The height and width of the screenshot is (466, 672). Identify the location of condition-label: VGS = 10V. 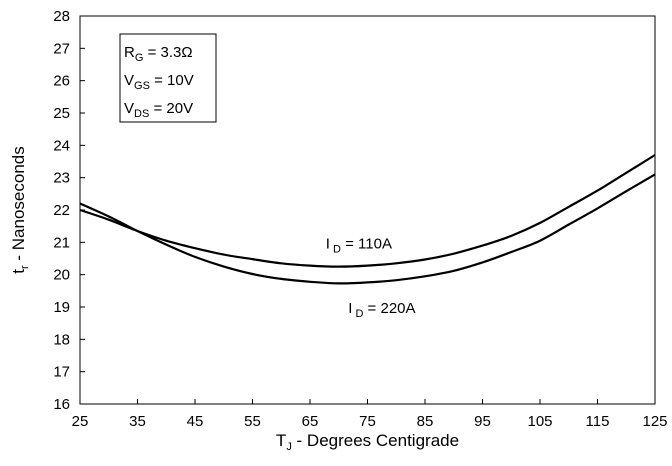
(159, 82).